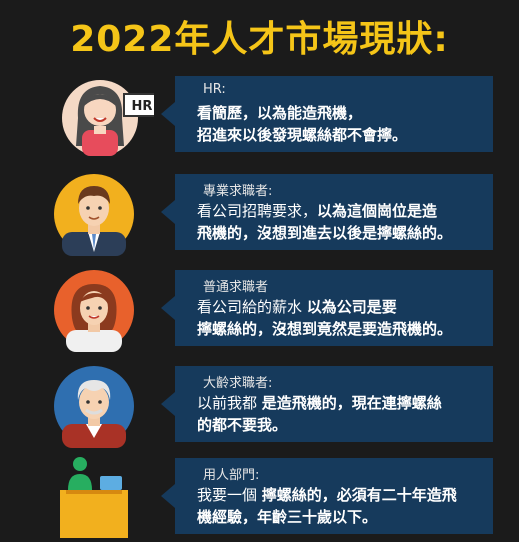  What do you see at coordinates (297, 307) in the screenshot?
I see `bubble-line-1: 看公司給的薪水 以為公司是要` at bounding box center [297, 307].